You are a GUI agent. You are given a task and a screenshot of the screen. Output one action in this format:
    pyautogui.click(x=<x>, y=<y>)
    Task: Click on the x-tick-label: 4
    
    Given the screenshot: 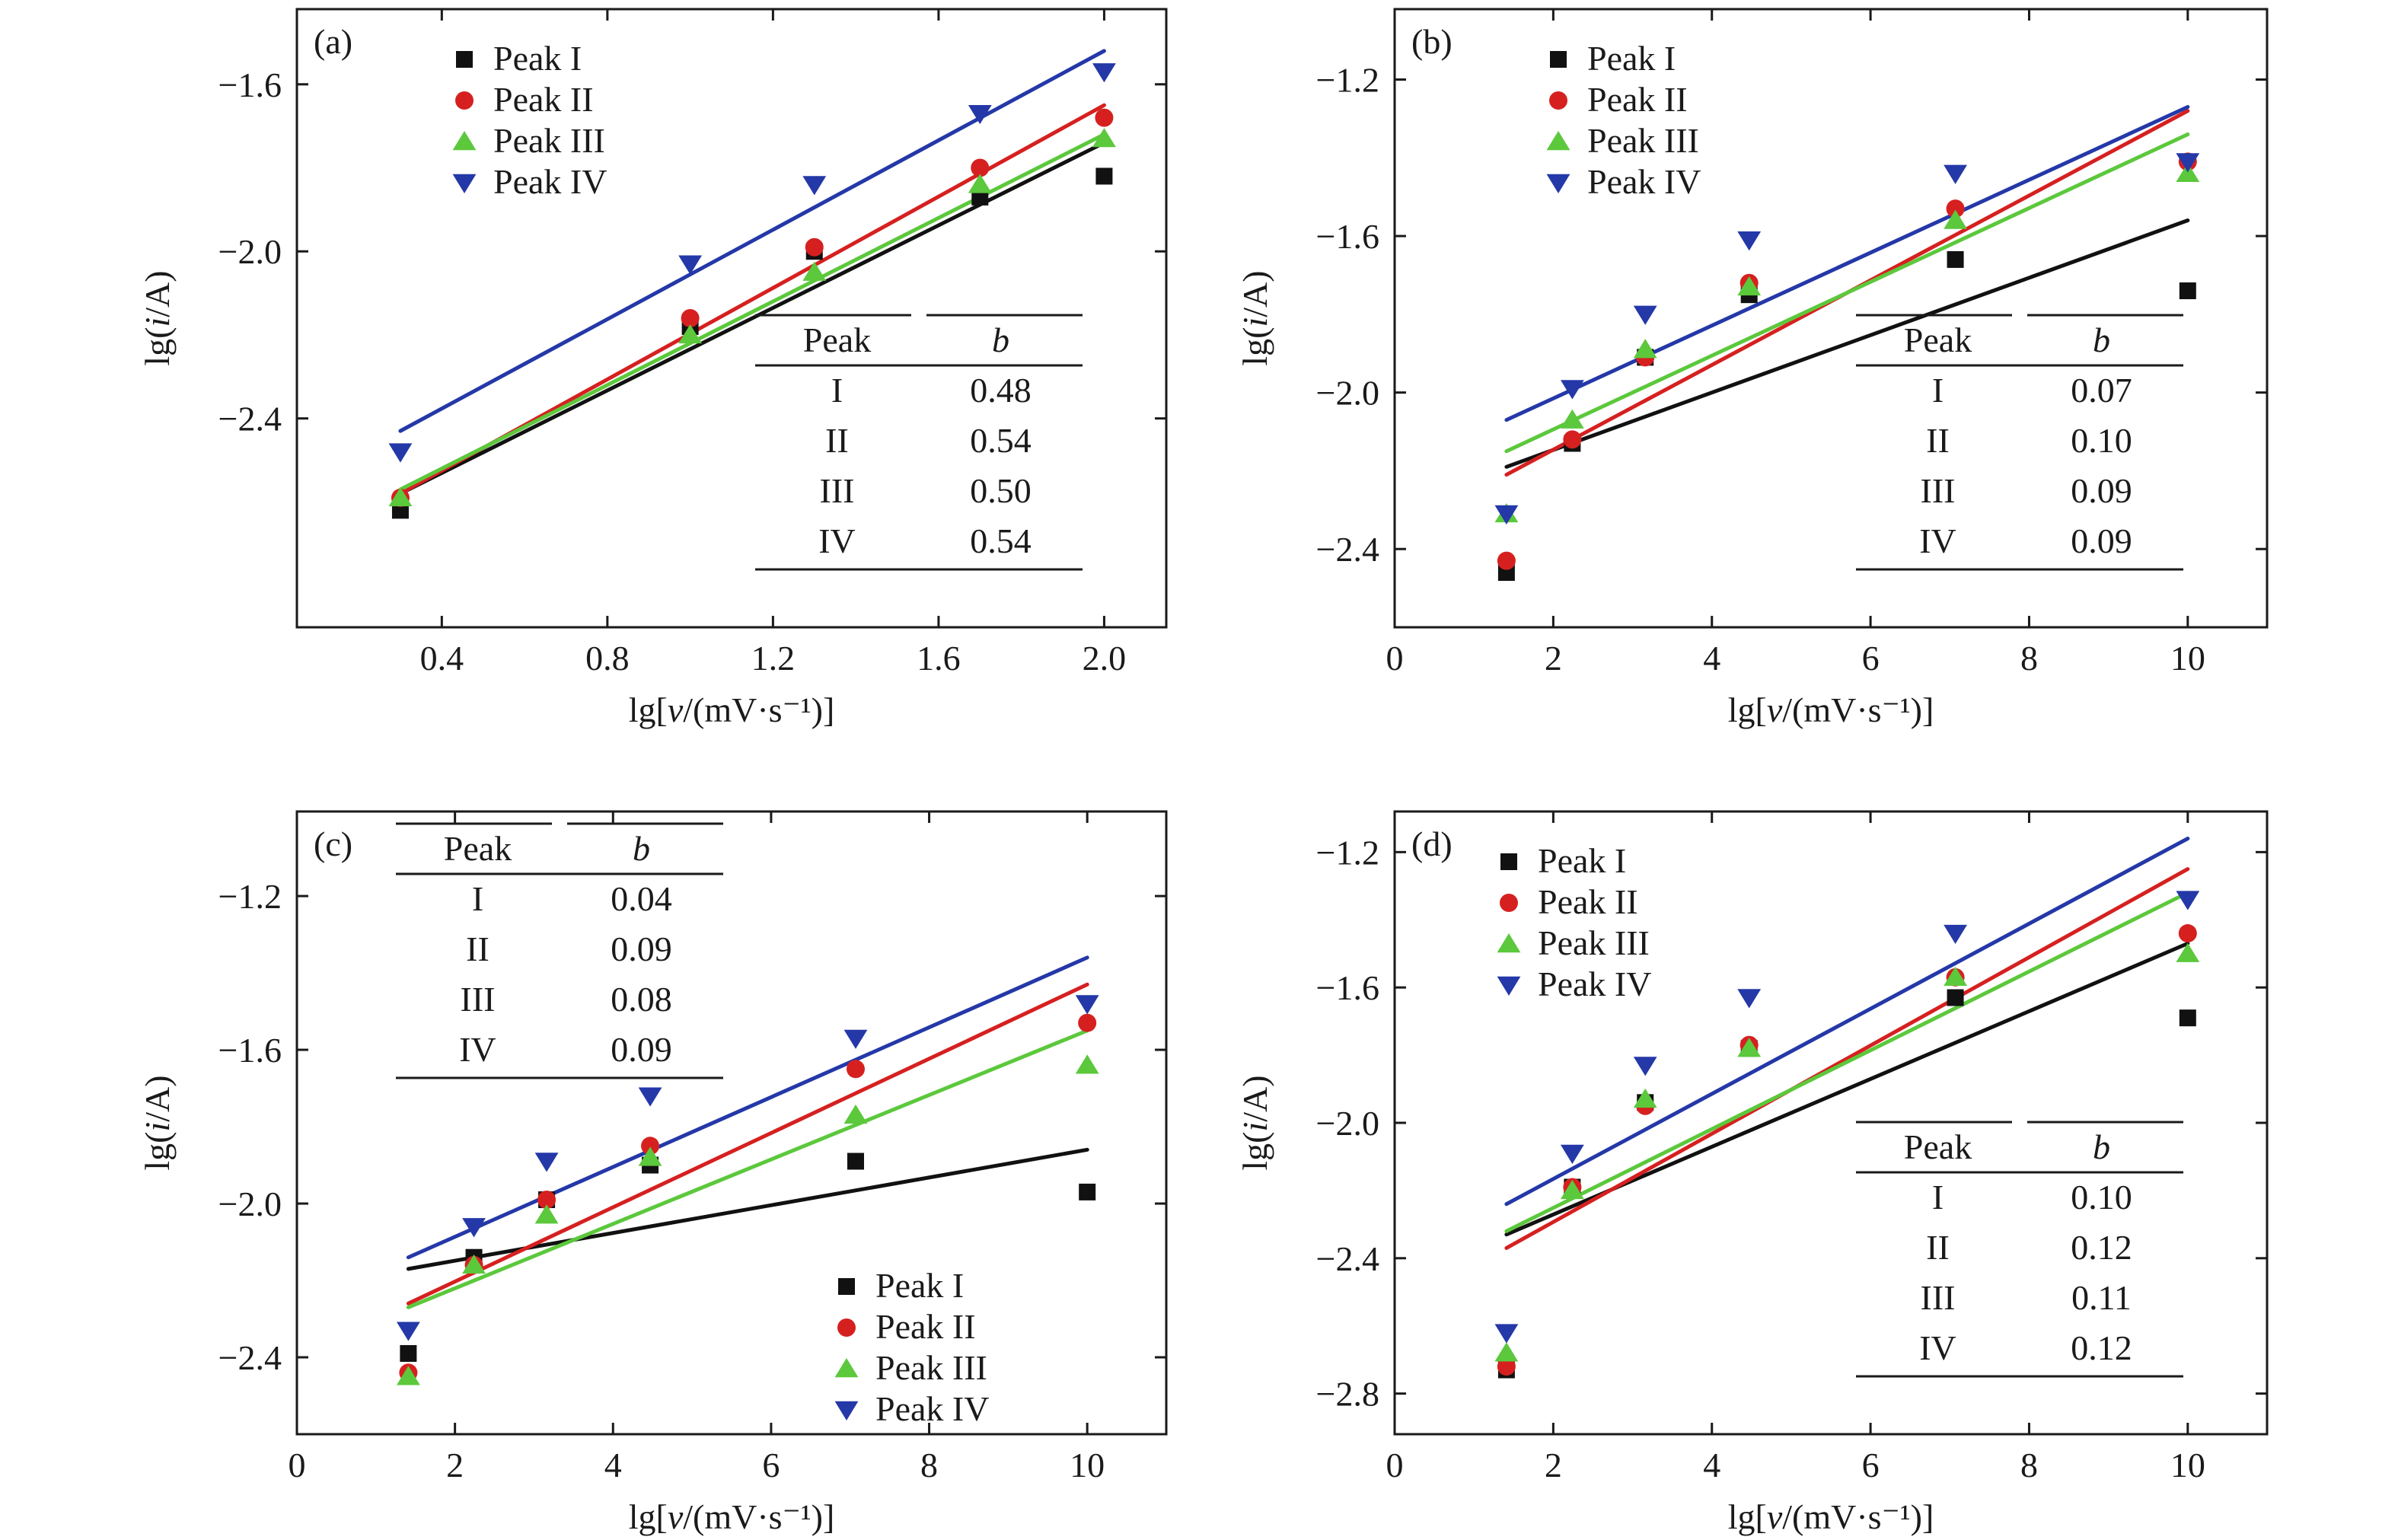 What is the action you would take?
    pyautogui.click(x=1712, y=1465)
    